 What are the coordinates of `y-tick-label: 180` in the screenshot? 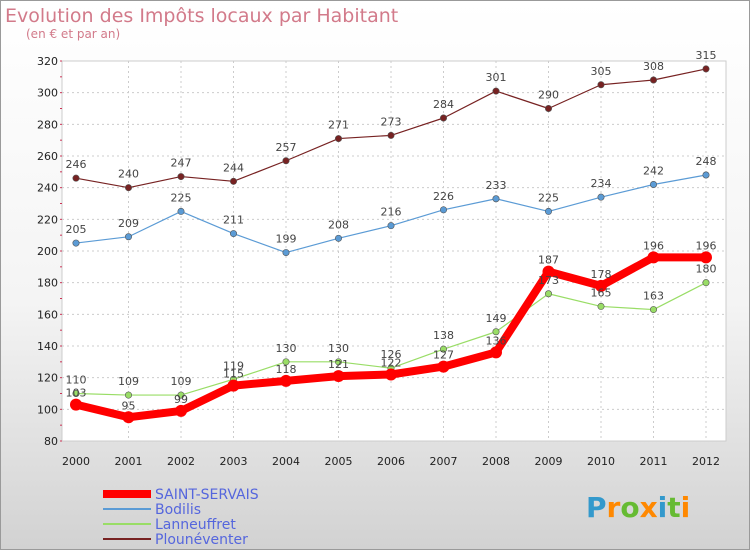 It's located at (47, 283).